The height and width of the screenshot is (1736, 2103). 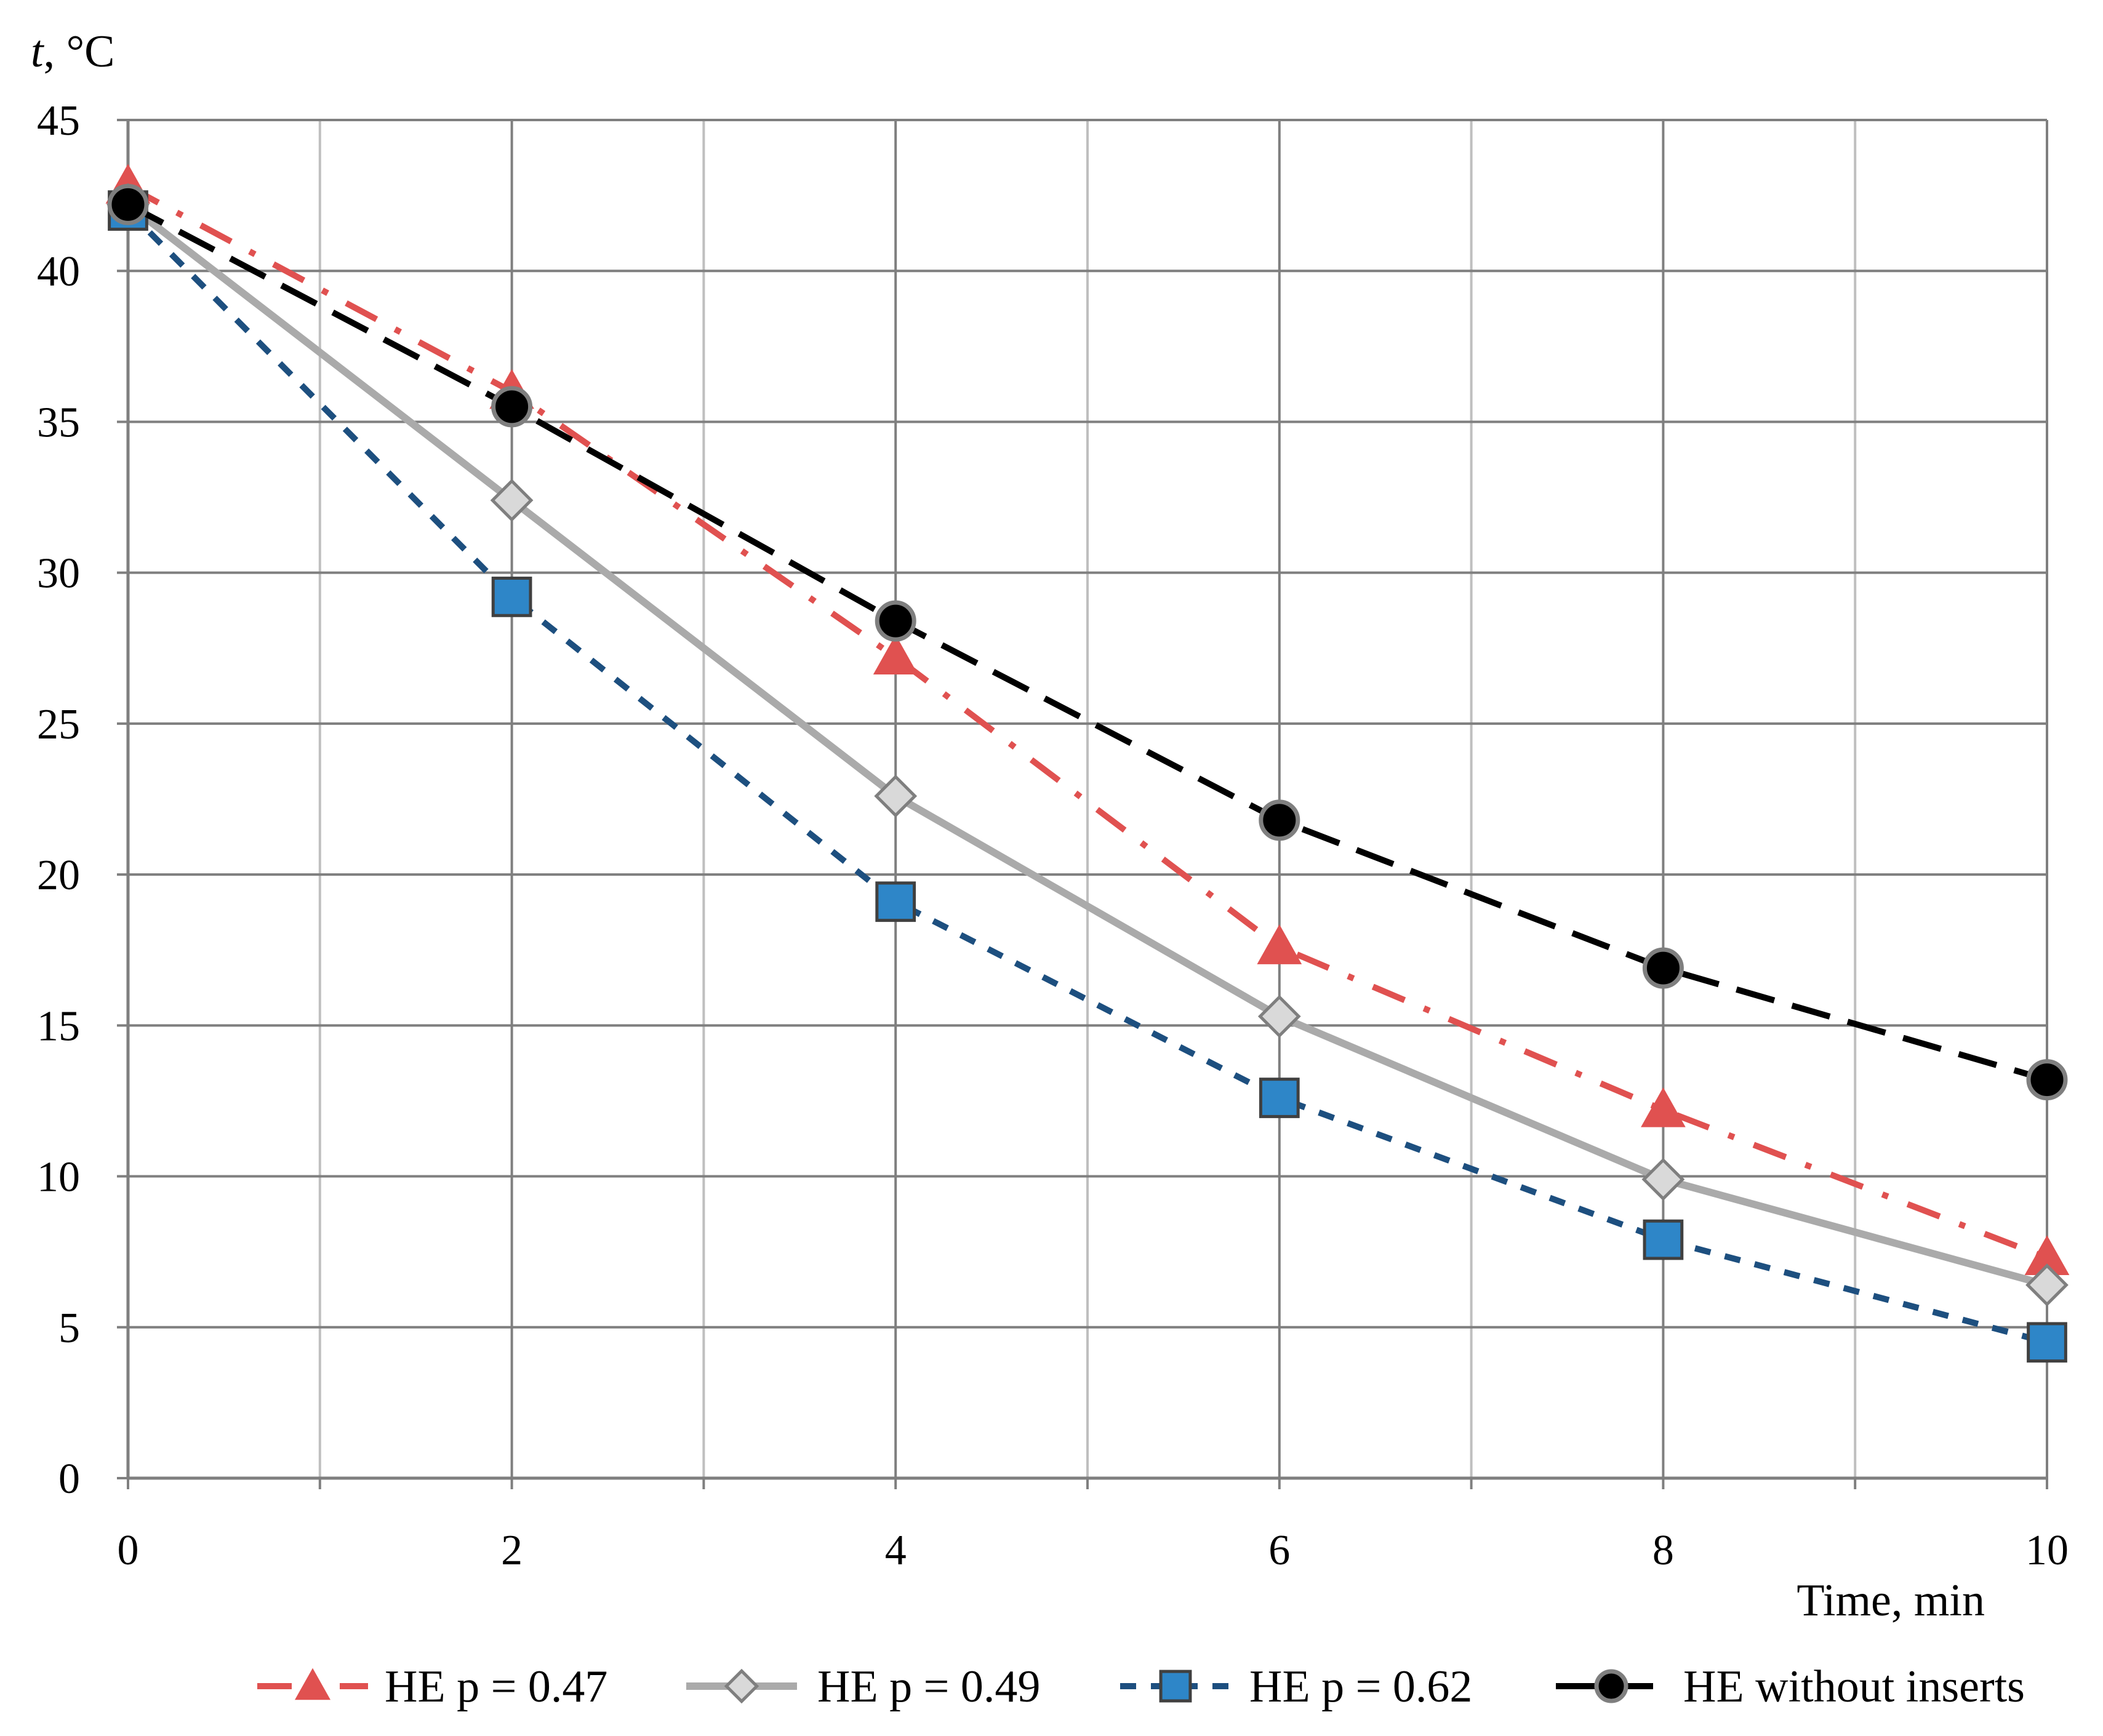 I want to click on y-axis-title: t, °C, so click(x=73, y=51).